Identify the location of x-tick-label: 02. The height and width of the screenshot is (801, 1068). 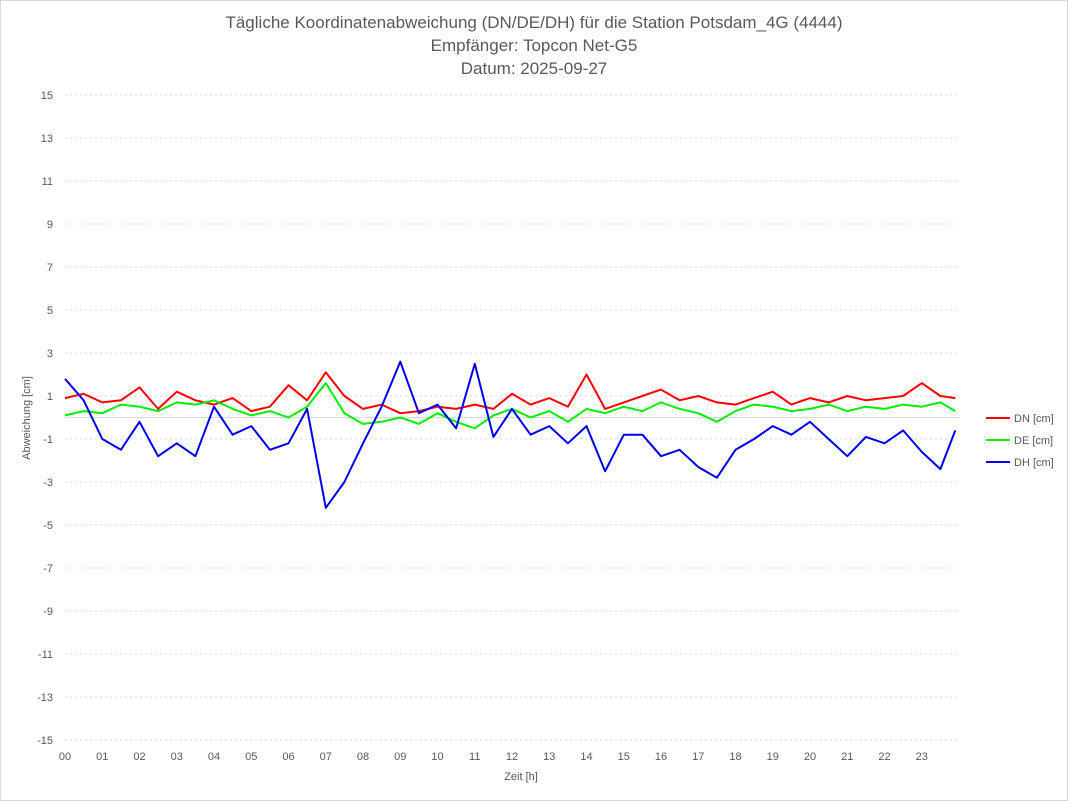
(139, 757).